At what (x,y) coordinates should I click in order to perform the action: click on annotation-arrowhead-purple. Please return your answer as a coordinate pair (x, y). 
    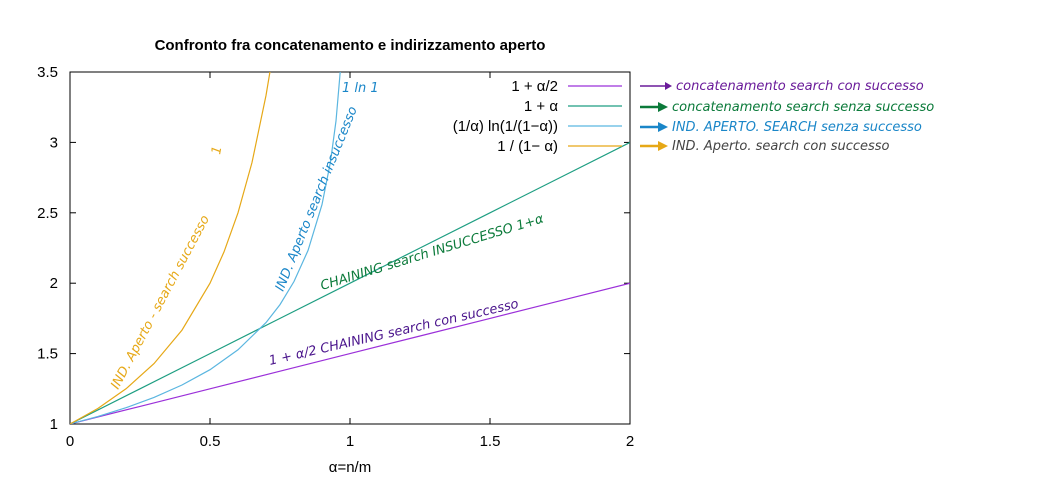
    Looking at the image, I should click on (668, 86).